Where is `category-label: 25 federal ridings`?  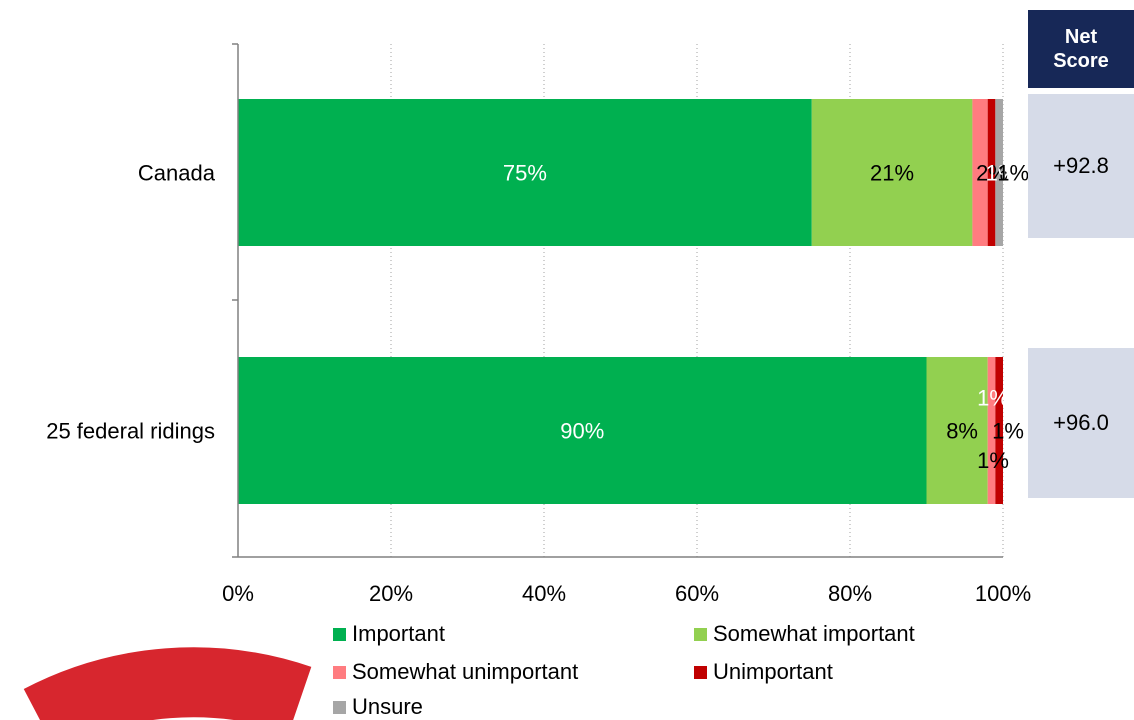 category-label: 25 federal ridings is located at coordinates (130, 431).